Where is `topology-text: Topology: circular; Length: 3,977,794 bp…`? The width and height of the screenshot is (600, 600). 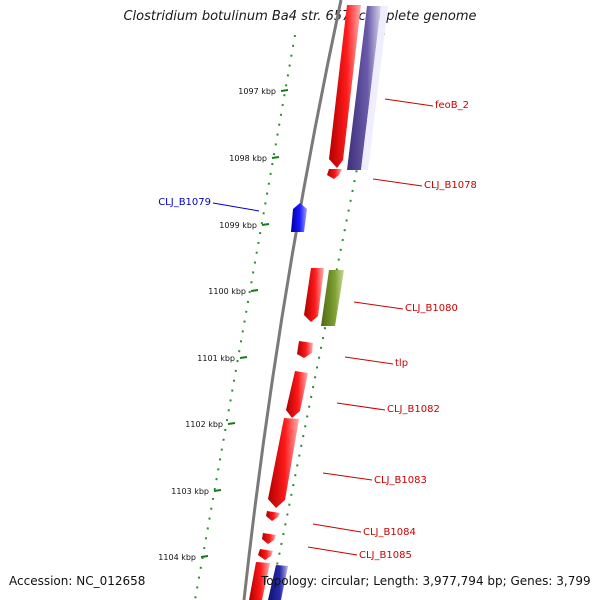 topology-text: Topology: circular; Length: 3,977,794 bp… is located at coordinates (426, 581).